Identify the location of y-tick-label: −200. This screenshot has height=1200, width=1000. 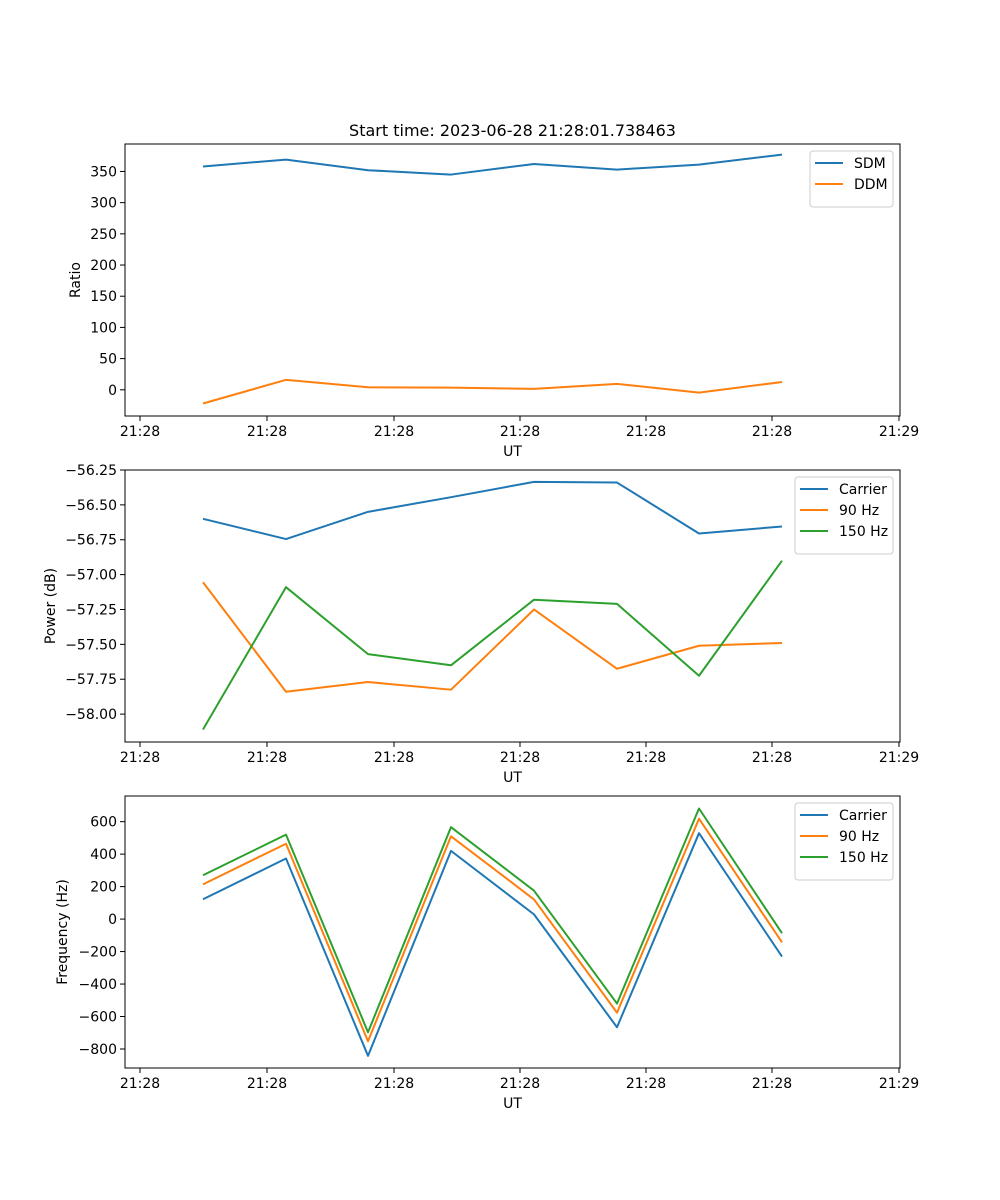
(98, 953).